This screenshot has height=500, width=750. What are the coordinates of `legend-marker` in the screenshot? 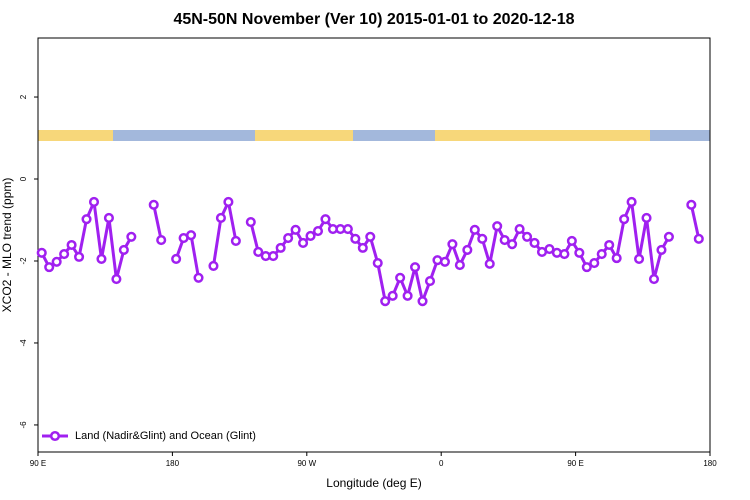 It's located at (55, 436).